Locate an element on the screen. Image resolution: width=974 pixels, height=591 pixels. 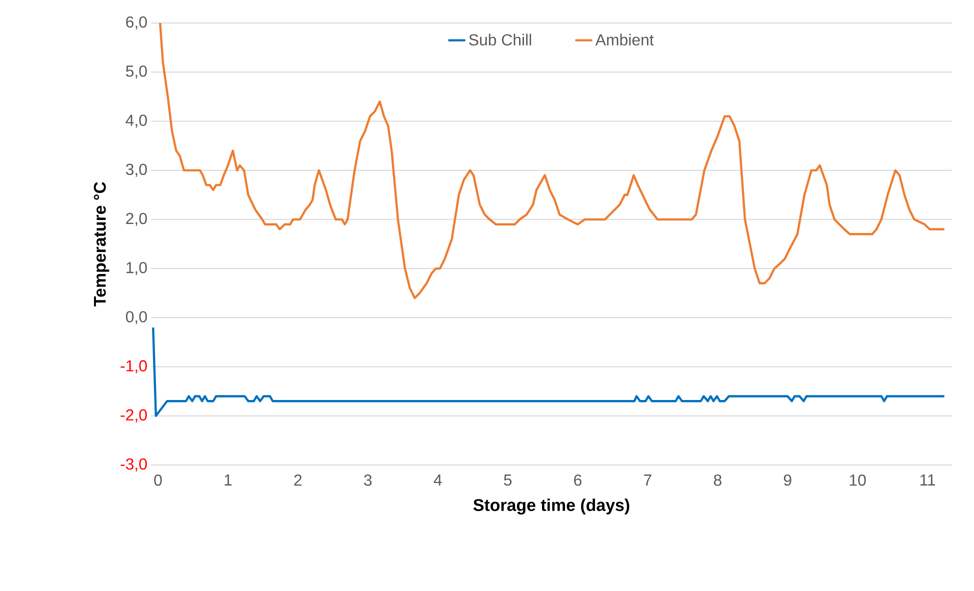
y-tick-label: -2,0 is located at coordinates (133, 415).